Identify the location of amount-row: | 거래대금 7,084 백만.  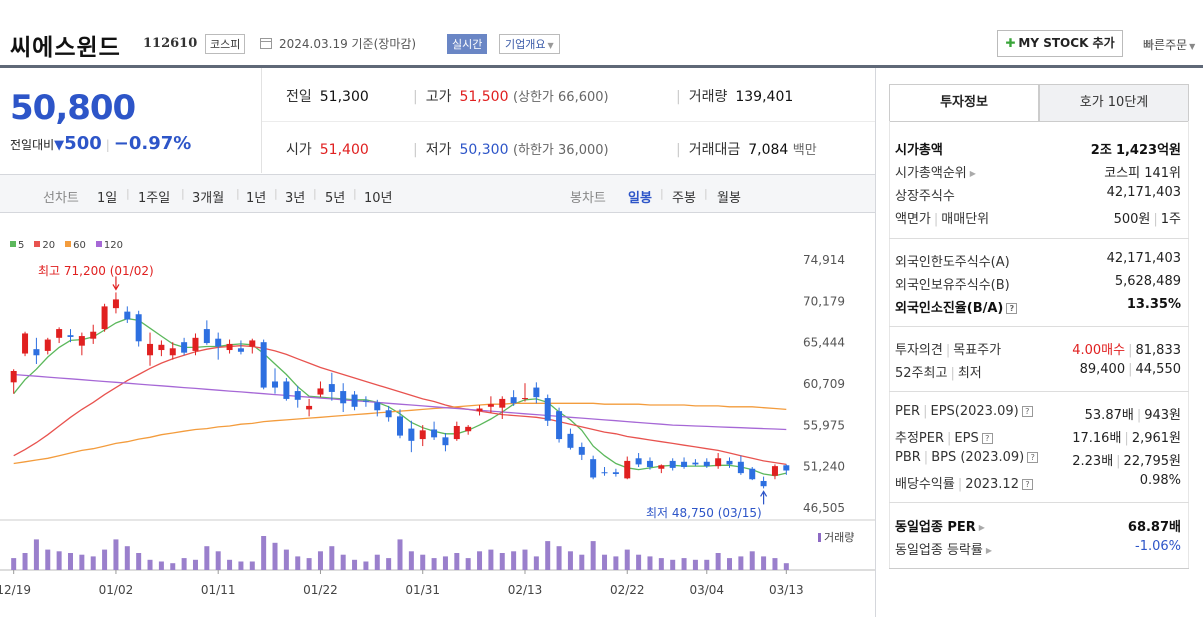
(746, 150).